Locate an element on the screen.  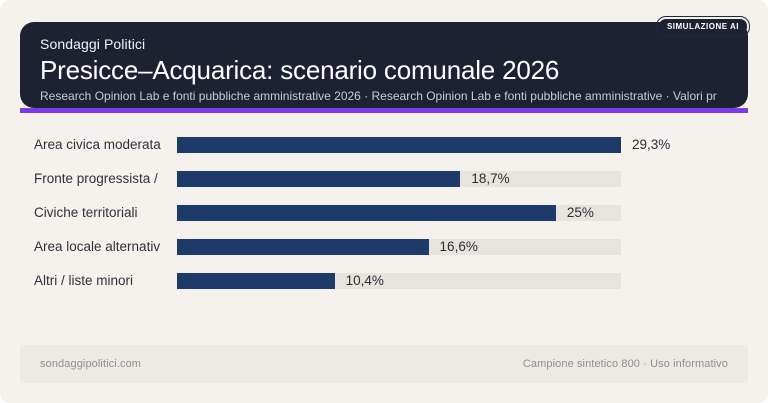
chart-row: Fronte progressista / 18,7% is located at coordinates (390, 179).